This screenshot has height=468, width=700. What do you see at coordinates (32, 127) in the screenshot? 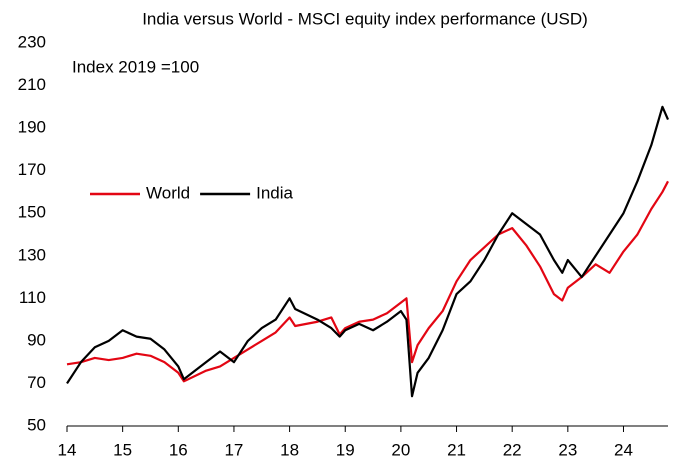
I see `y-tick-label: 190` at bounding box center [32, 127].